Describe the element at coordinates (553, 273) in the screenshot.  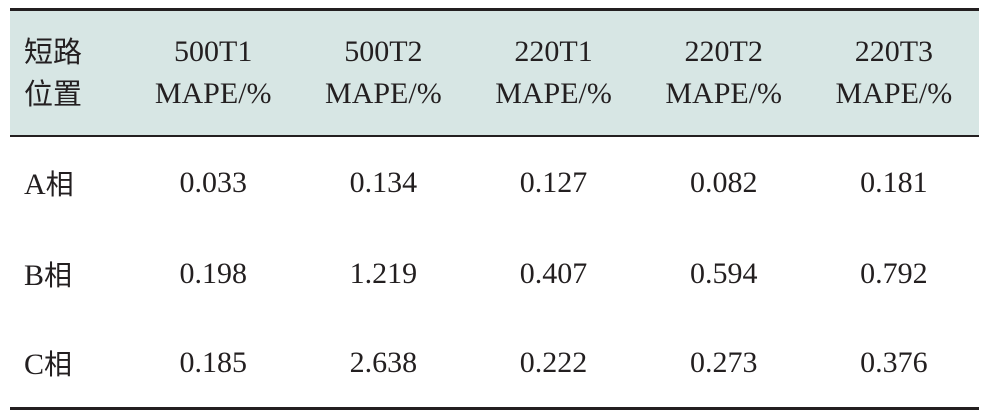
I see `table-cell: 0.407` at that location.